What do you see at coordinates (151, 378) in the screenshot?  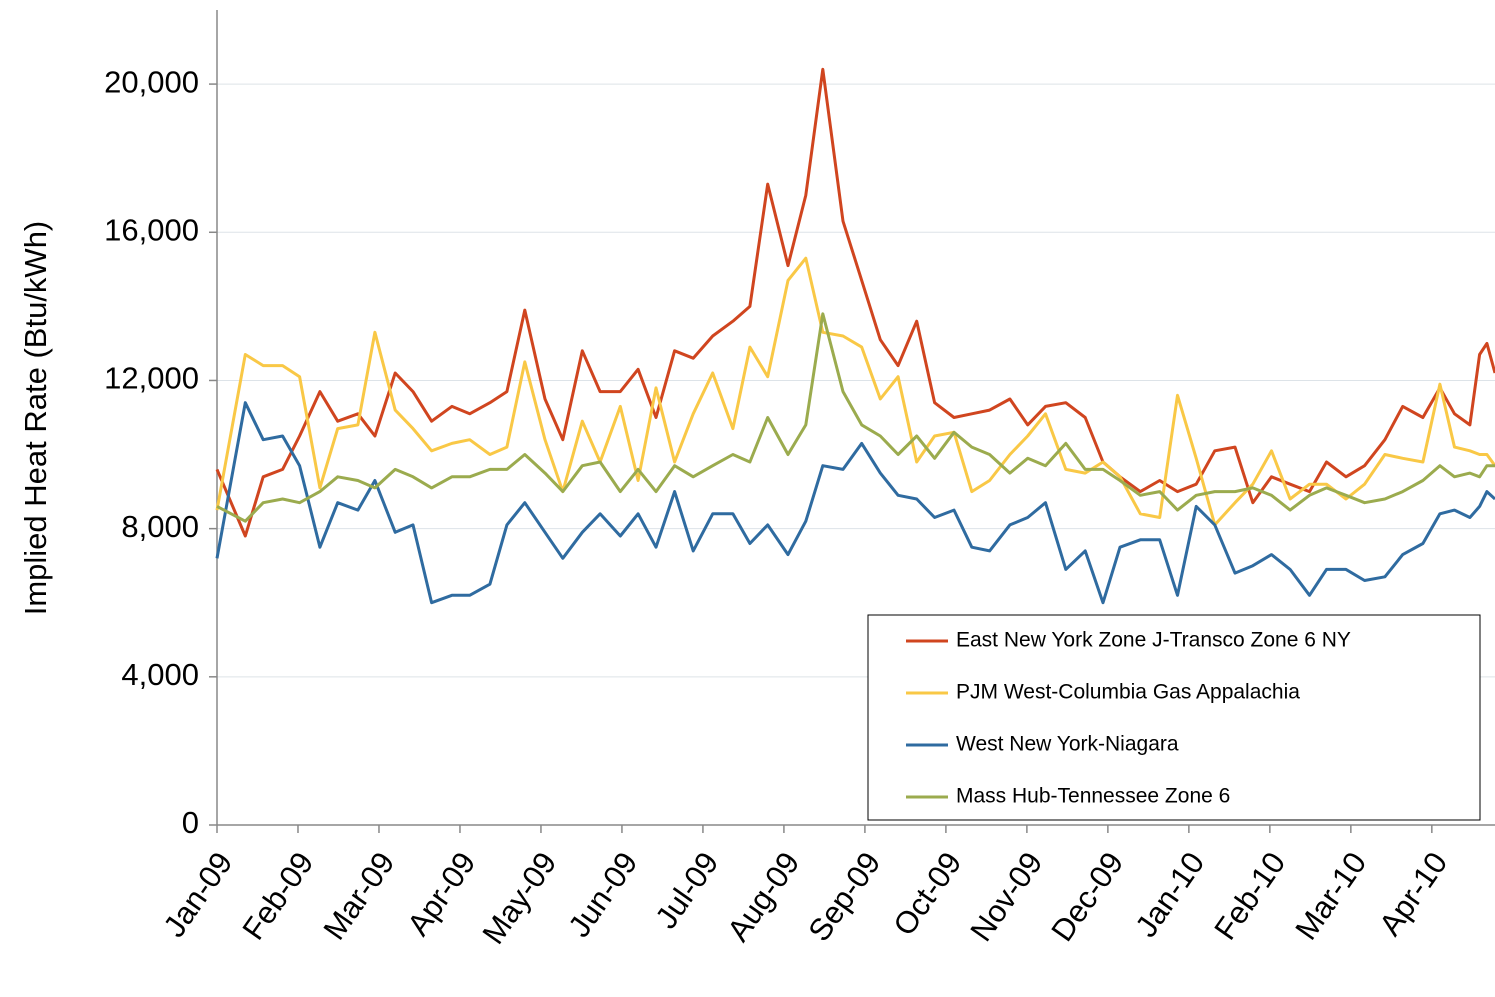 I see `y-tick-label: 12,000` at bounding box center [151, 378].